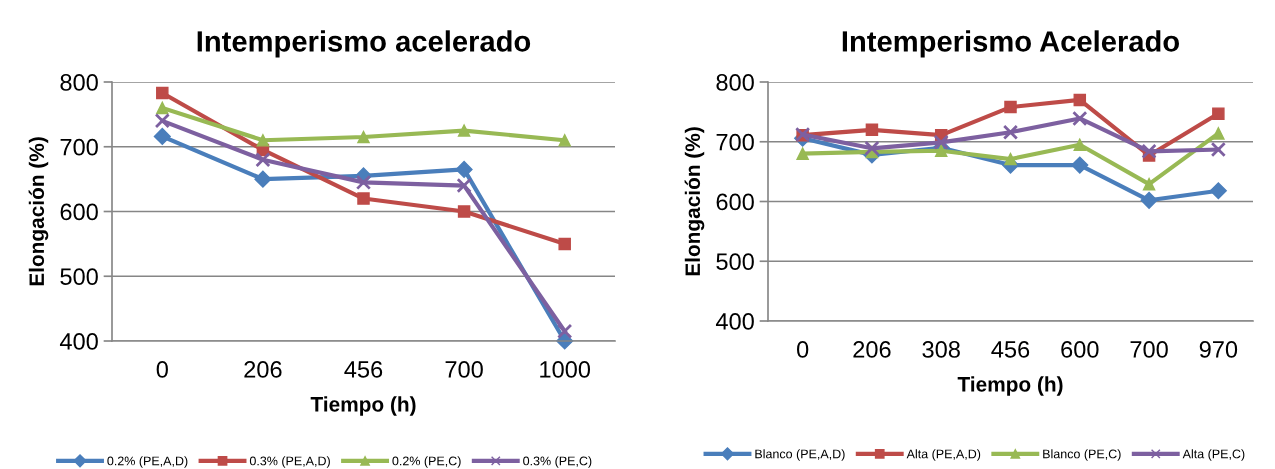  I want to click on legend-label: 0.3% (PE,A,D), so click(289, 462).